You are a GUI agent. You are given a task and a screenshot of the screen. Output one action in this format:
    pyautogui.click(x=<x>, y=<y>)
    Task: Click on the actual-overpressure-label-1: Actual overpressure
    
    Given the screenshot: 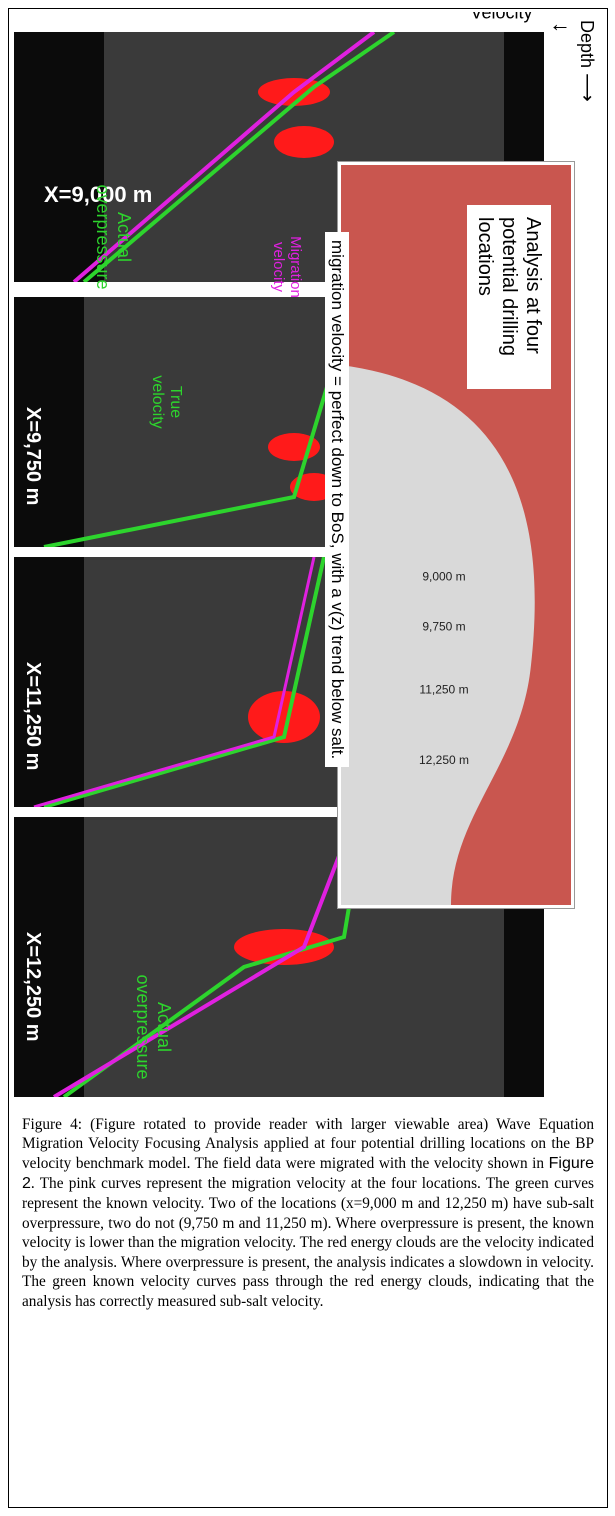 What is the action you would take?
    pyautogui.click(x=113, y=237)
    